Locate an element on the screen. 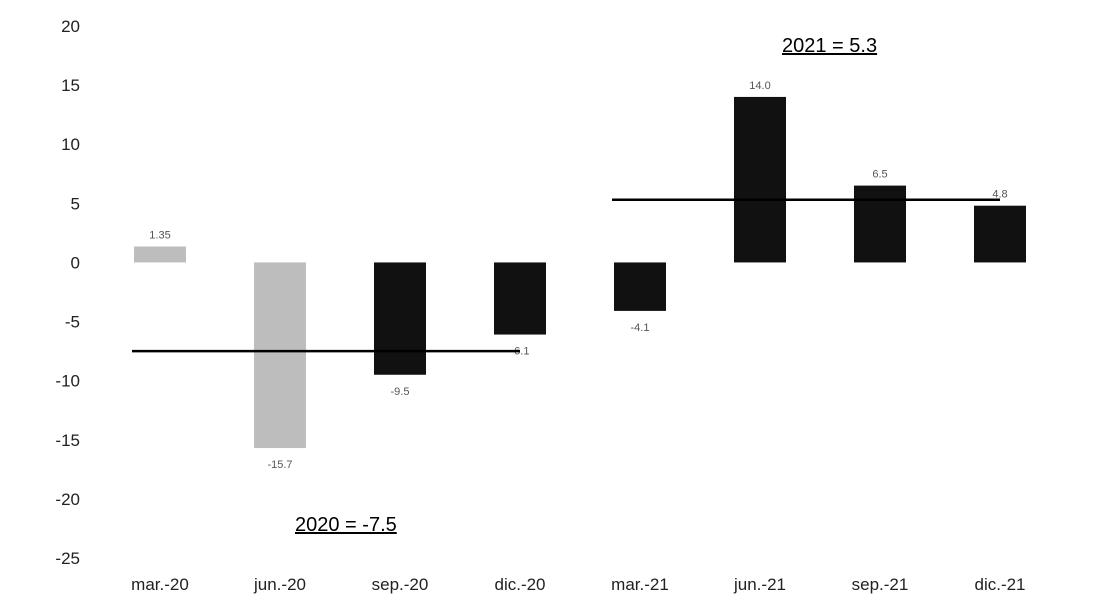 The image size is (1100, 598). annotation-2020: 2020 = -7.5 is located at coordinates (346, 525).